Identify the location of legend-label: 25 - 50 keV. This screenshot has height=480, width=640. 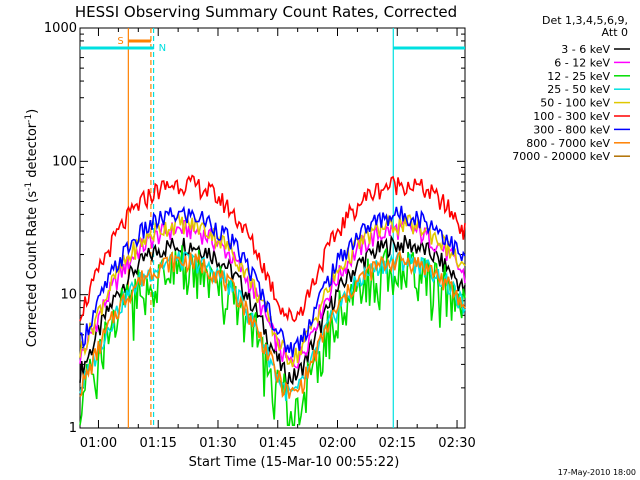
(578, 89).